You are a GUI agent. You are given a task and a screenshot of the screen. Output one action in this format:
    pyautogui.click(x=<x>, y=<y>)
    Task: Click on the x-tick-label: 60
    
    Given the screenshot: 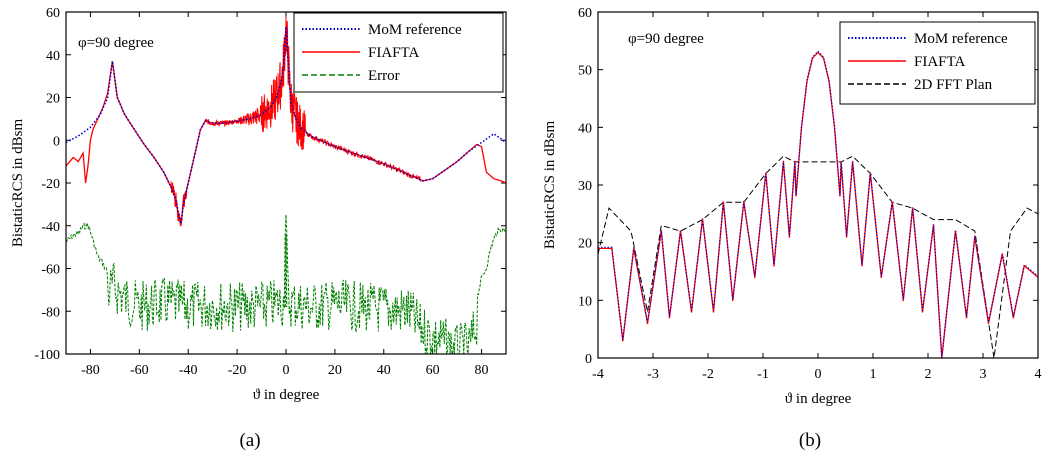 What is the action you would take?
    pyautogui.click(x=433, y=370)
    